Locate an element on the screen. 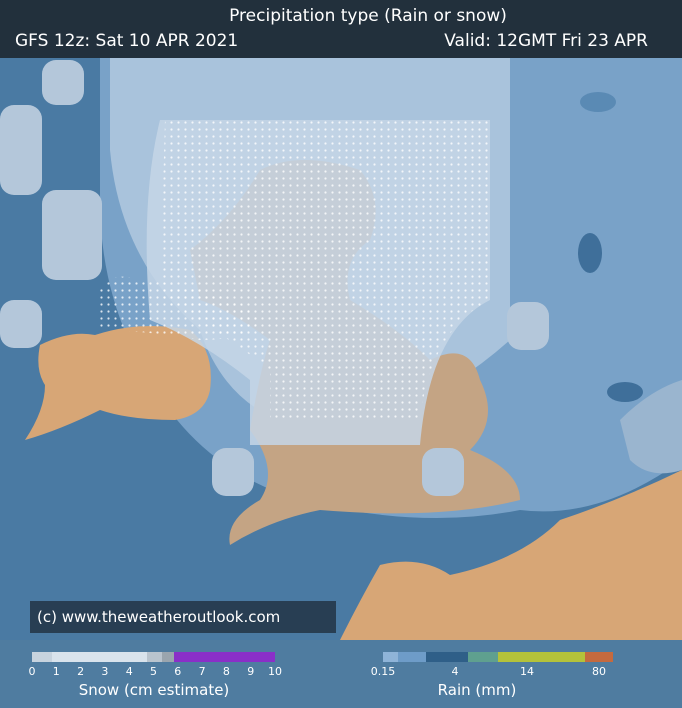  land-ireland is located at coordinates (118, 383).